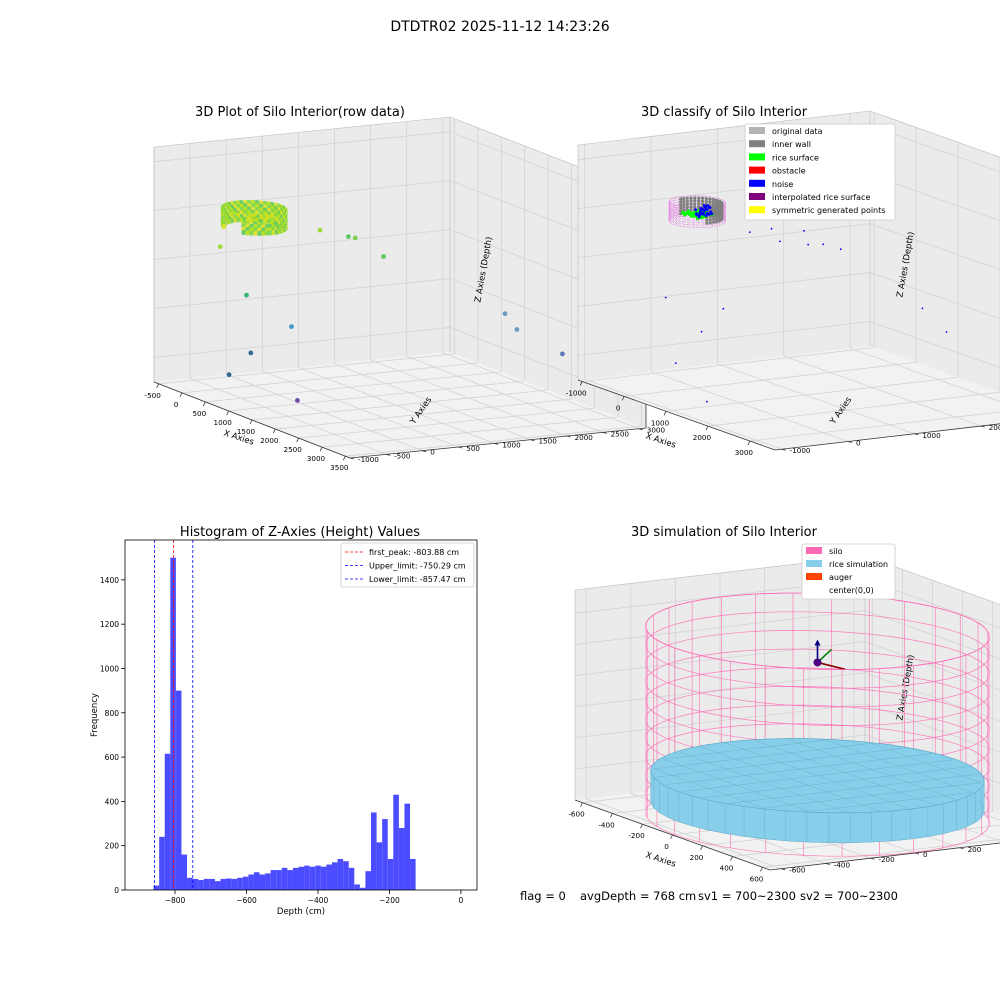 This screenshot has height=1000, width=1000. Describe the element at coordinates (636, 835) in the screenshot. I see `simulation-x-tick-label: -200` at that location.